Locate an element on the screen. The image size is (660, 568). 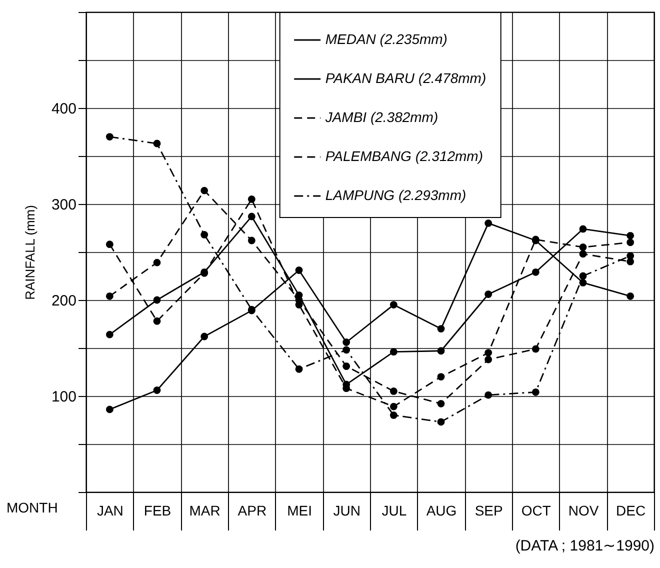
x-tick-label: JUL is located at coordinates (394, 510).